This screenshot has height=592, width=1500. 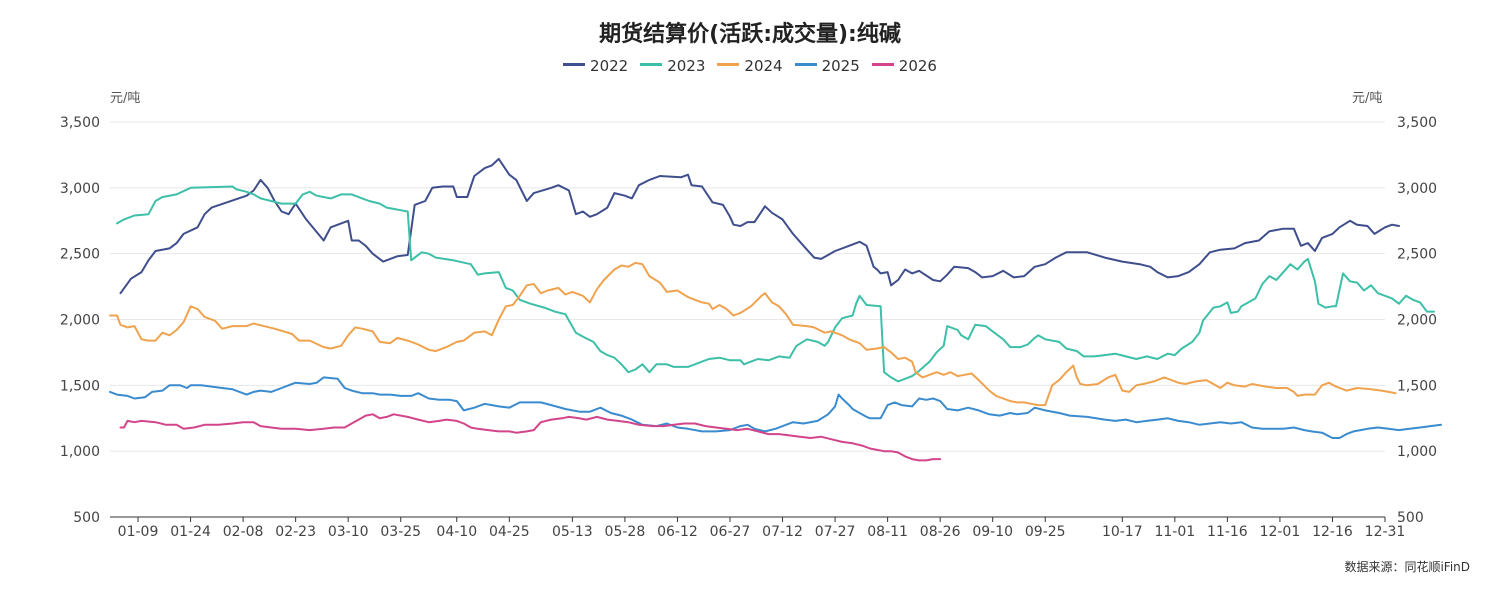 What do you see at coordinates (625, 532) in the screenshot?
I see `x-tick-label: 05-28` at bounding box center [625, 532].